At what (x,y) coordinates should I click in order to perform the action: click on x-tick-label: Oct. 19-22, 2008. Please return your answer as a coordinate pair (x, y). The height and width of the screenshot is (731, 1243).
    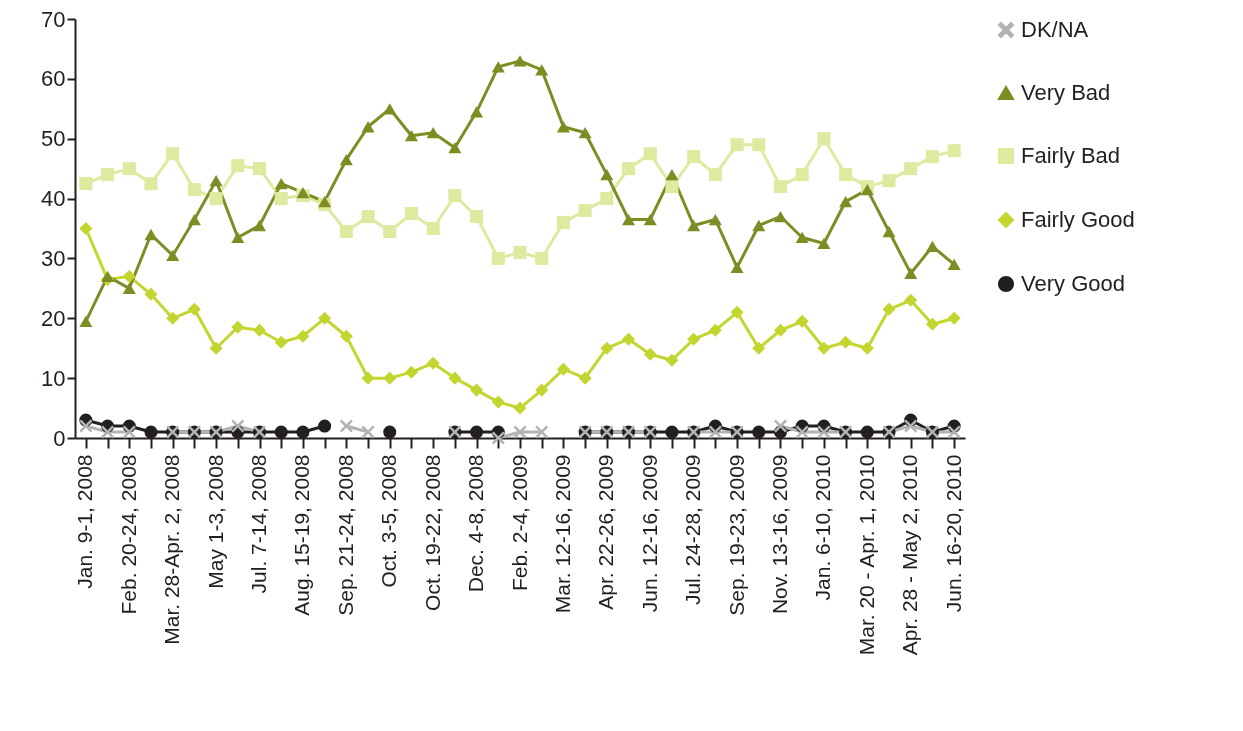
    Looking at the image, I should click on (432, 532).